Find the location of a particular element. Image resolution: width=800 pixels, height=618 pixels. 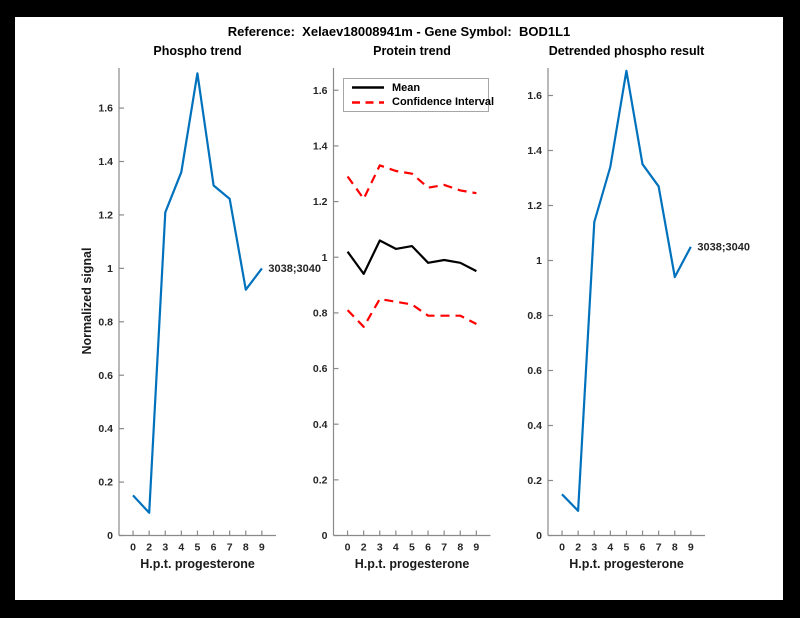

series-line-confidence-interval-upper is located at coordinates (411, 182).